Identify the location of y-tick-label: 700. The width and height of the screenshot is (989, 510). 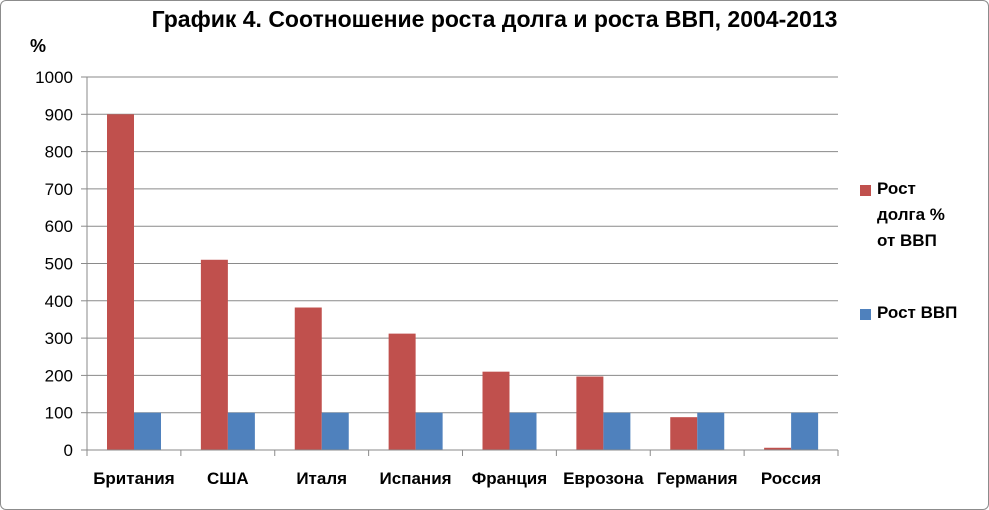
(59, 189).